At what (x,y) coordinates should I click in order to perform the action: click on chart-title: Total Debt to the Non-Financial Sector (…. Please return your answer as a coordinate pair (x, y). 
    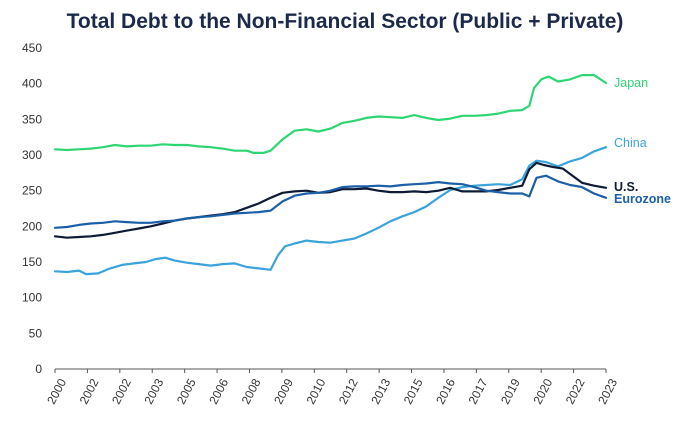
    Looking at the image, I should click on (345, 21).